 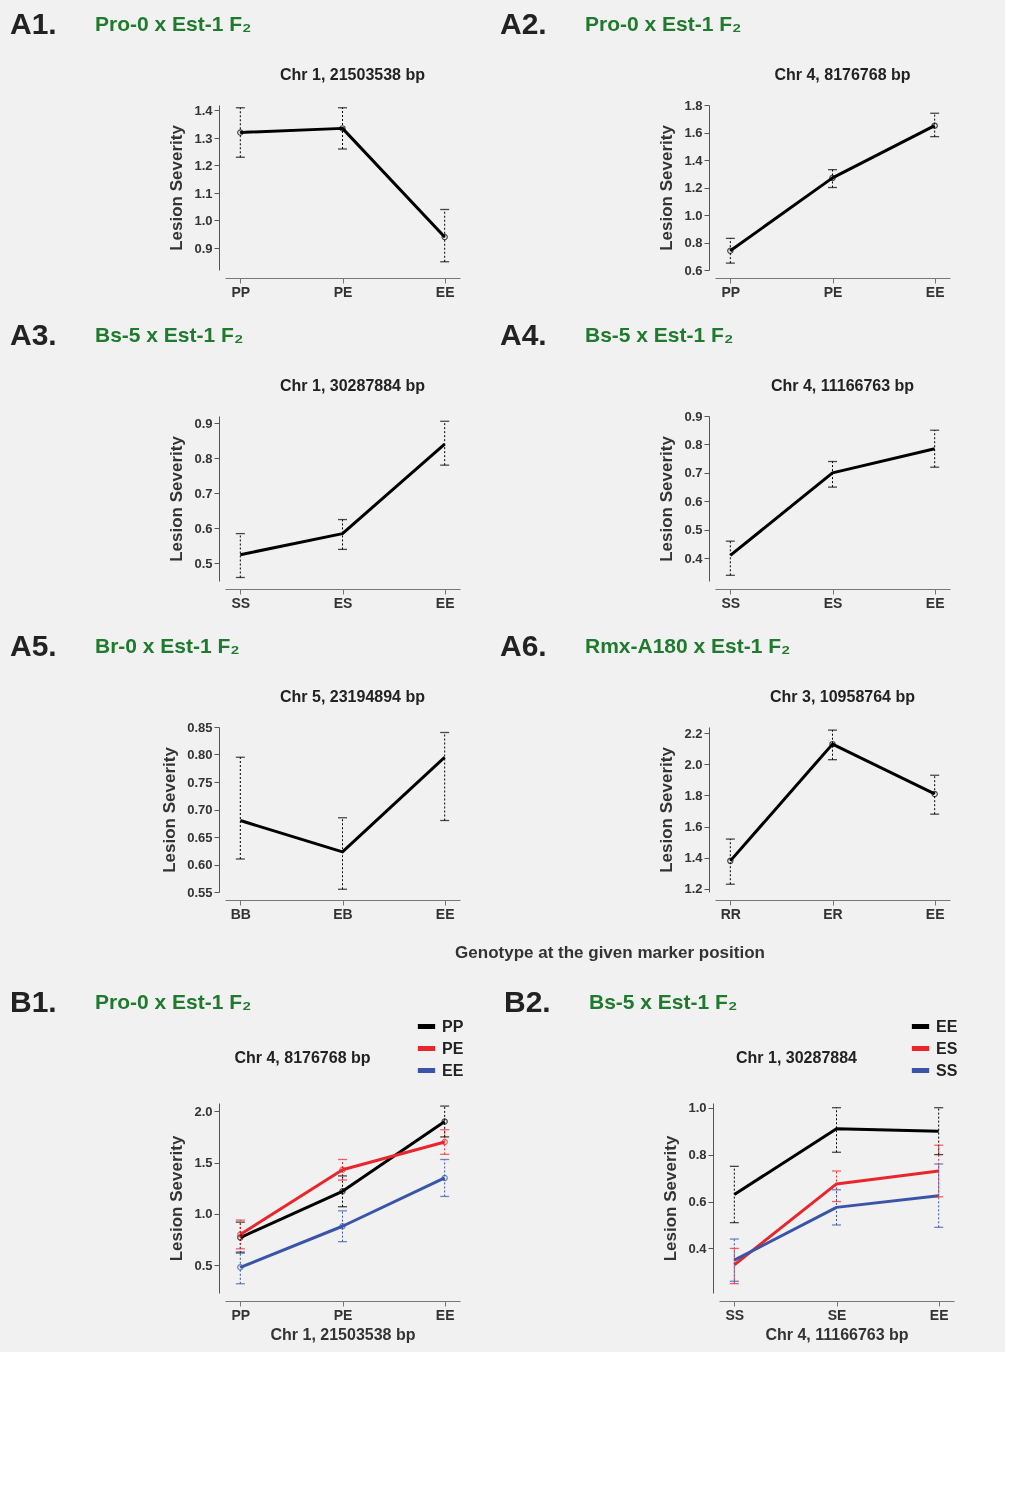 What do you see at coordinates (200, 837) in the screenshot?
I see `y-tick-label: 0.65` at bounding box center [200, 837].